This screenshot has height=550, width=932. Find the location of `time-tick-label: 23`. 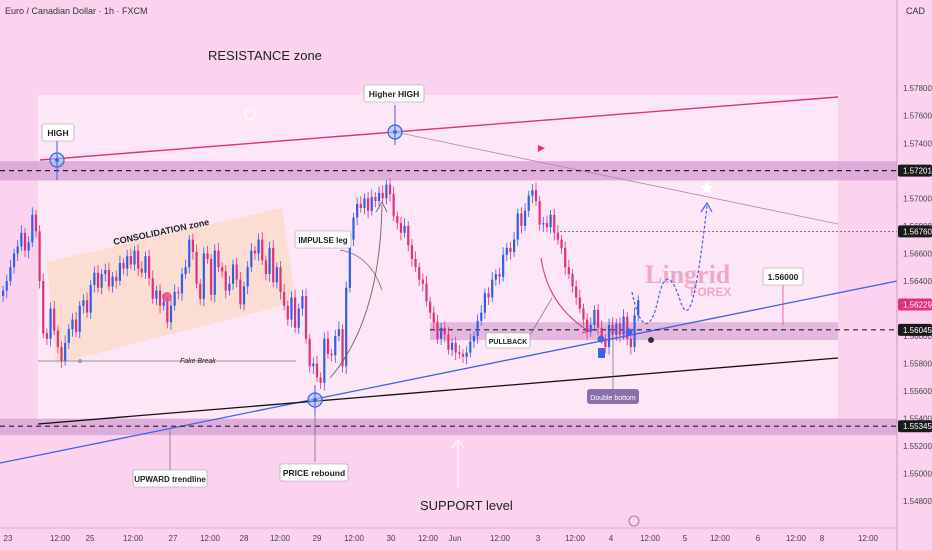

time-tick-label: 23 is located at coordinates (8, 538).